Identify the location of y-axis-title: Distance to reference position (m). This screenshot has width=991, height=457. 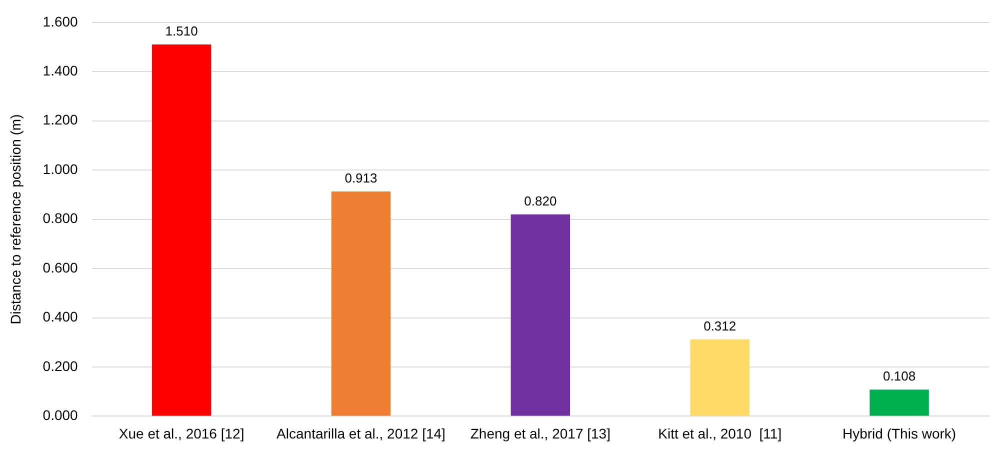
(15, 219).